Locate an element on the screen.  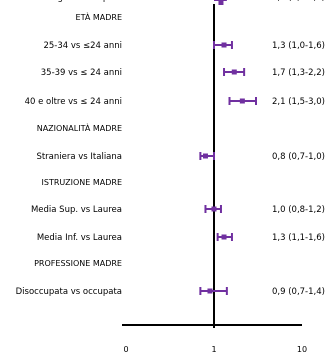
section-label: NAZIONALITÀ MADRE is located at coordinates (79, 127).